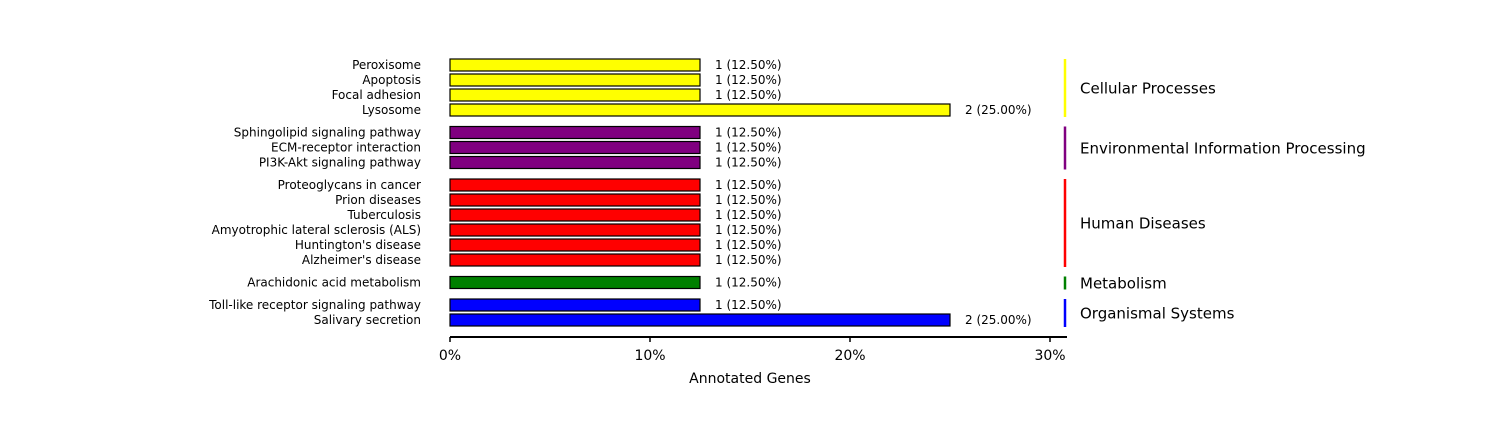 This screenshot has width=1500, height=443. Describe the element at coordinates (649, 356) in the screenshot. I see `x-tick-label: 10%` at that location.